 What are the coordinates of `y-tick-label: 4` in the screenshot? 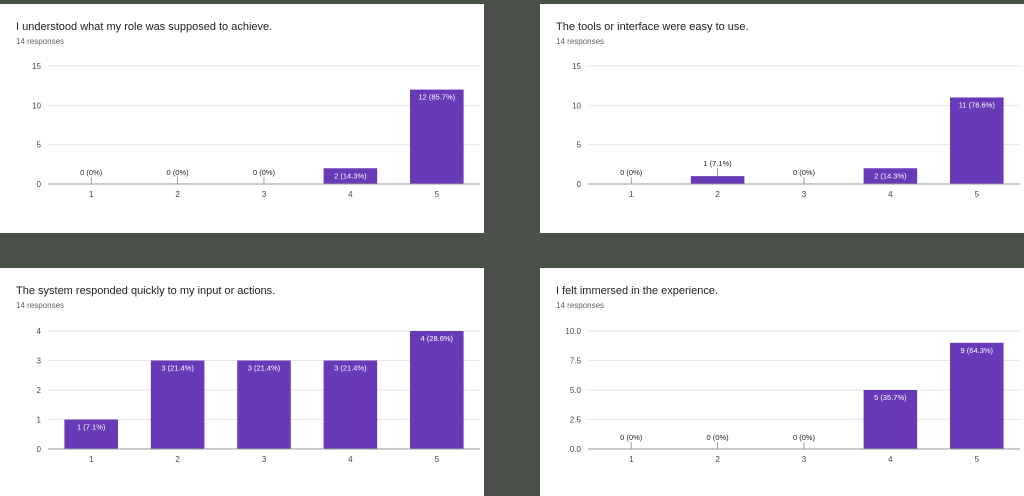 It's located at (39, 331).